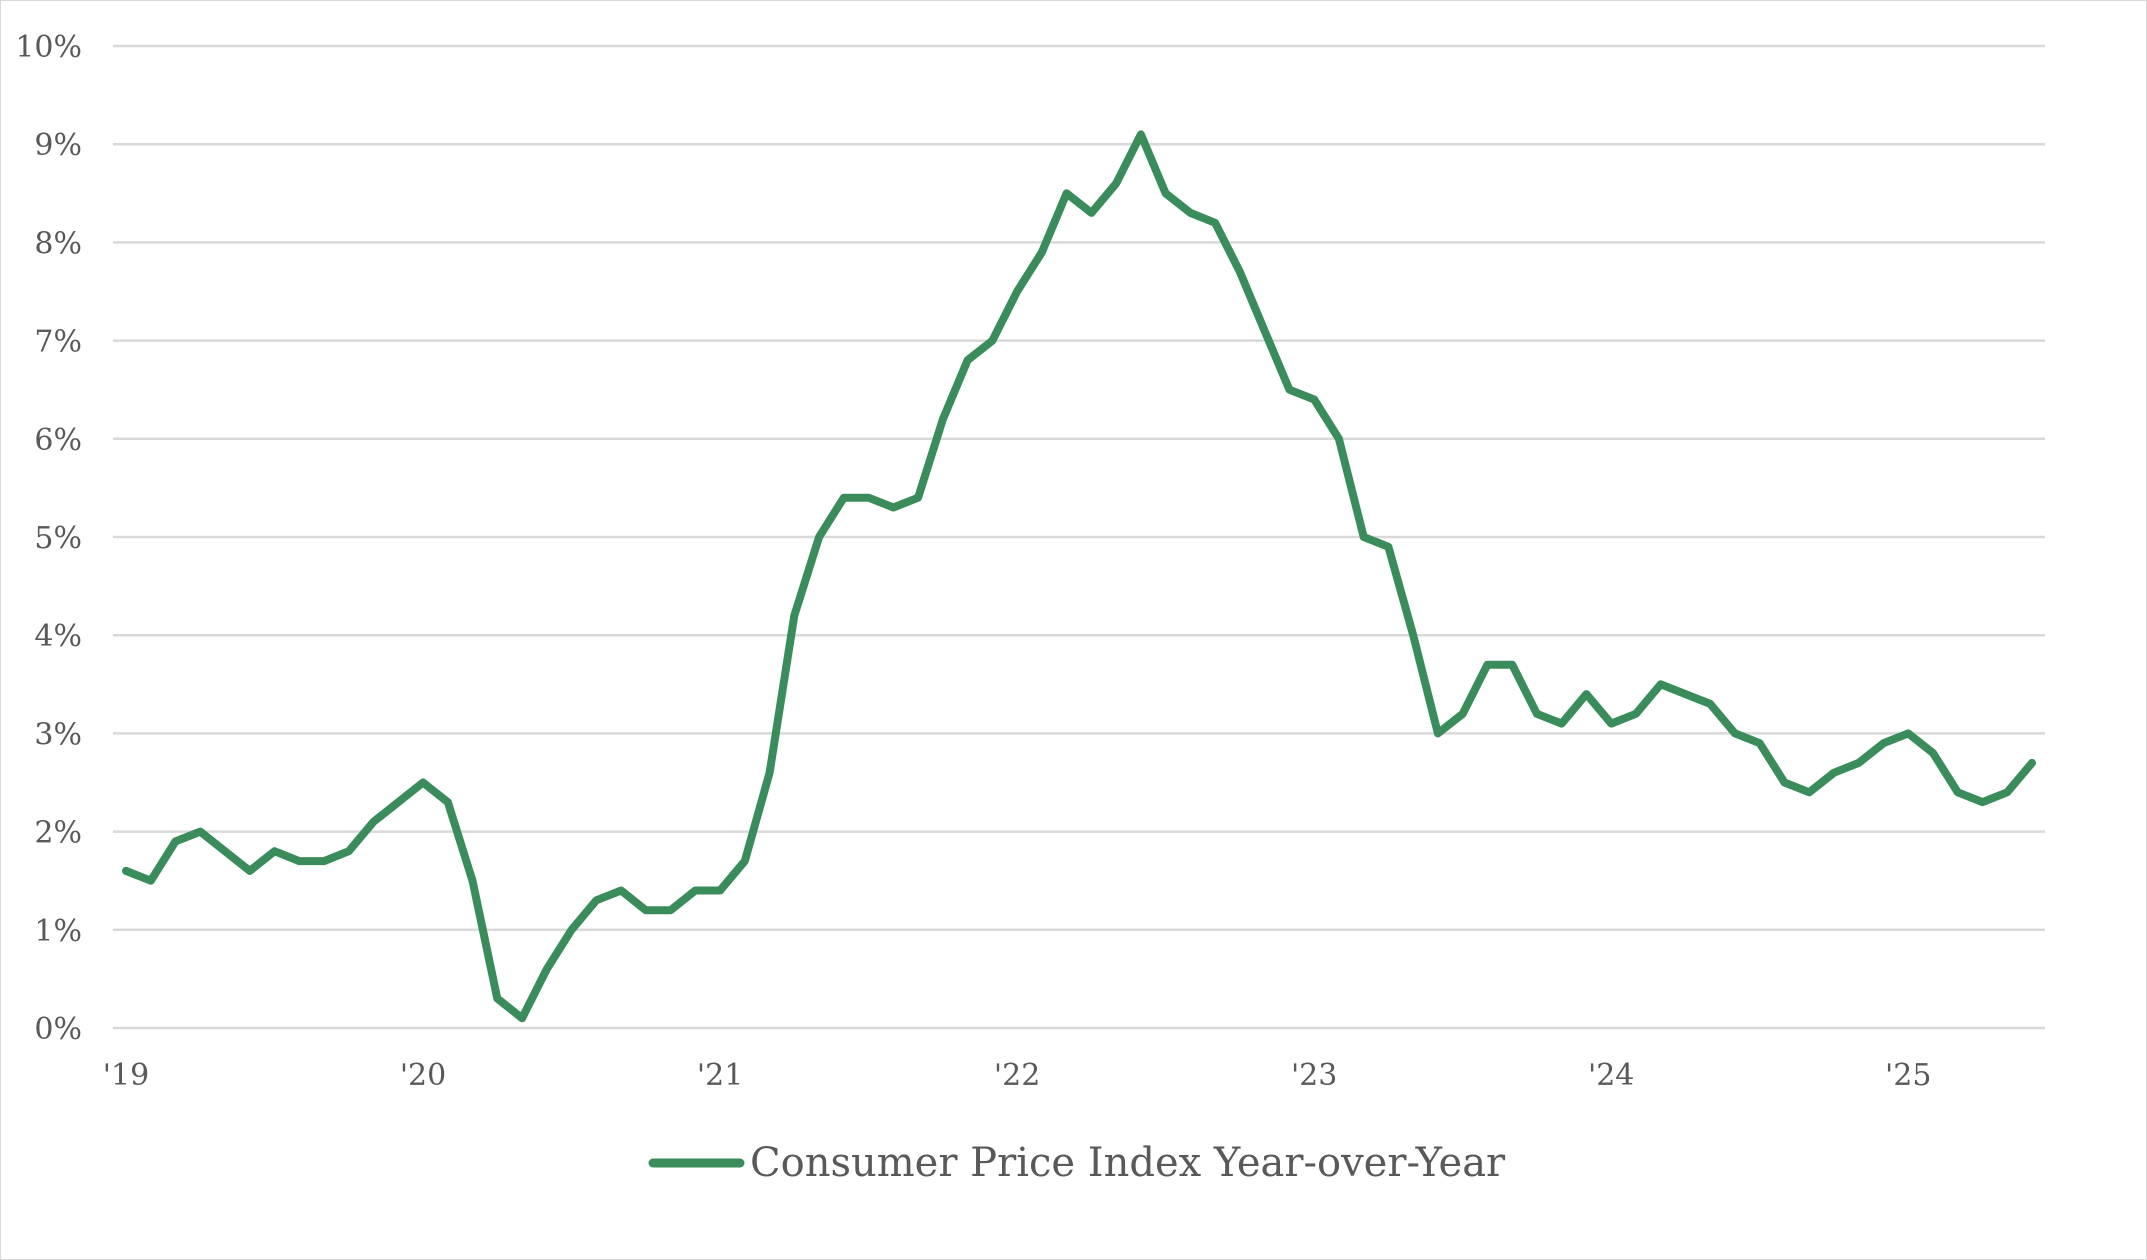  I want to click on y-tick-label: 10%, so click(48, 47).